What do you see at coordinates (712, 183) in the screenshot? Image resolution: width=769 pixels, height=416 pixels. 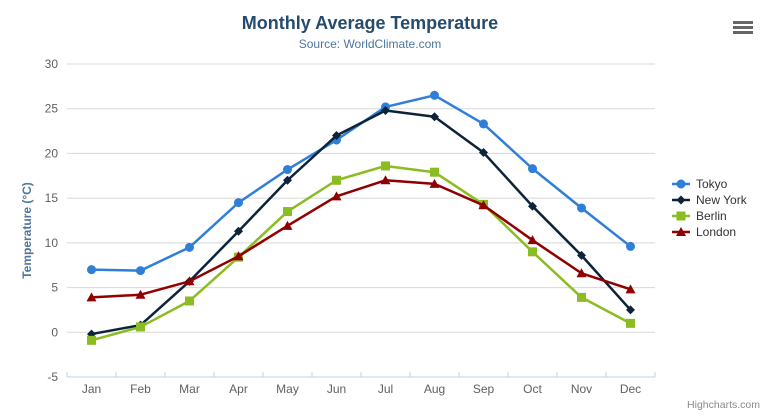 I see `legend-label: Tokyo` at bounding box center [712, 183].